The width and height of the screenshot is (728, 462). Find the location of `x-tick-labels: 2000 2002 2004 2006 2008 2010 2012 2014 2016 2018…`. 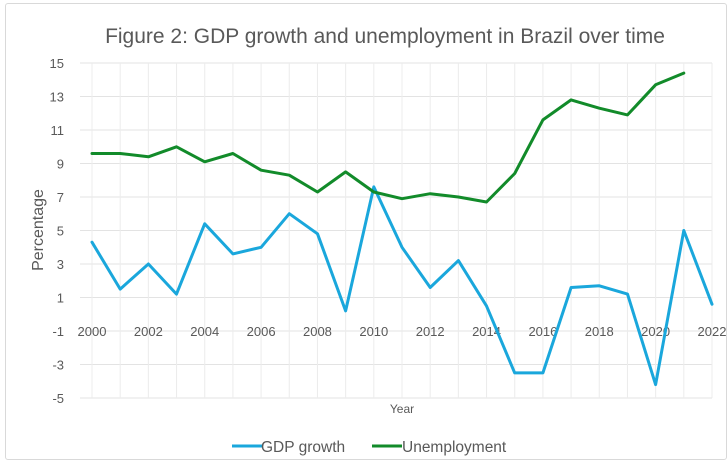

x-tick-labels: 2000 2002 2004 2006 2008 2010 2012 2014 2016 2018… is located at coordinates (402, 331).